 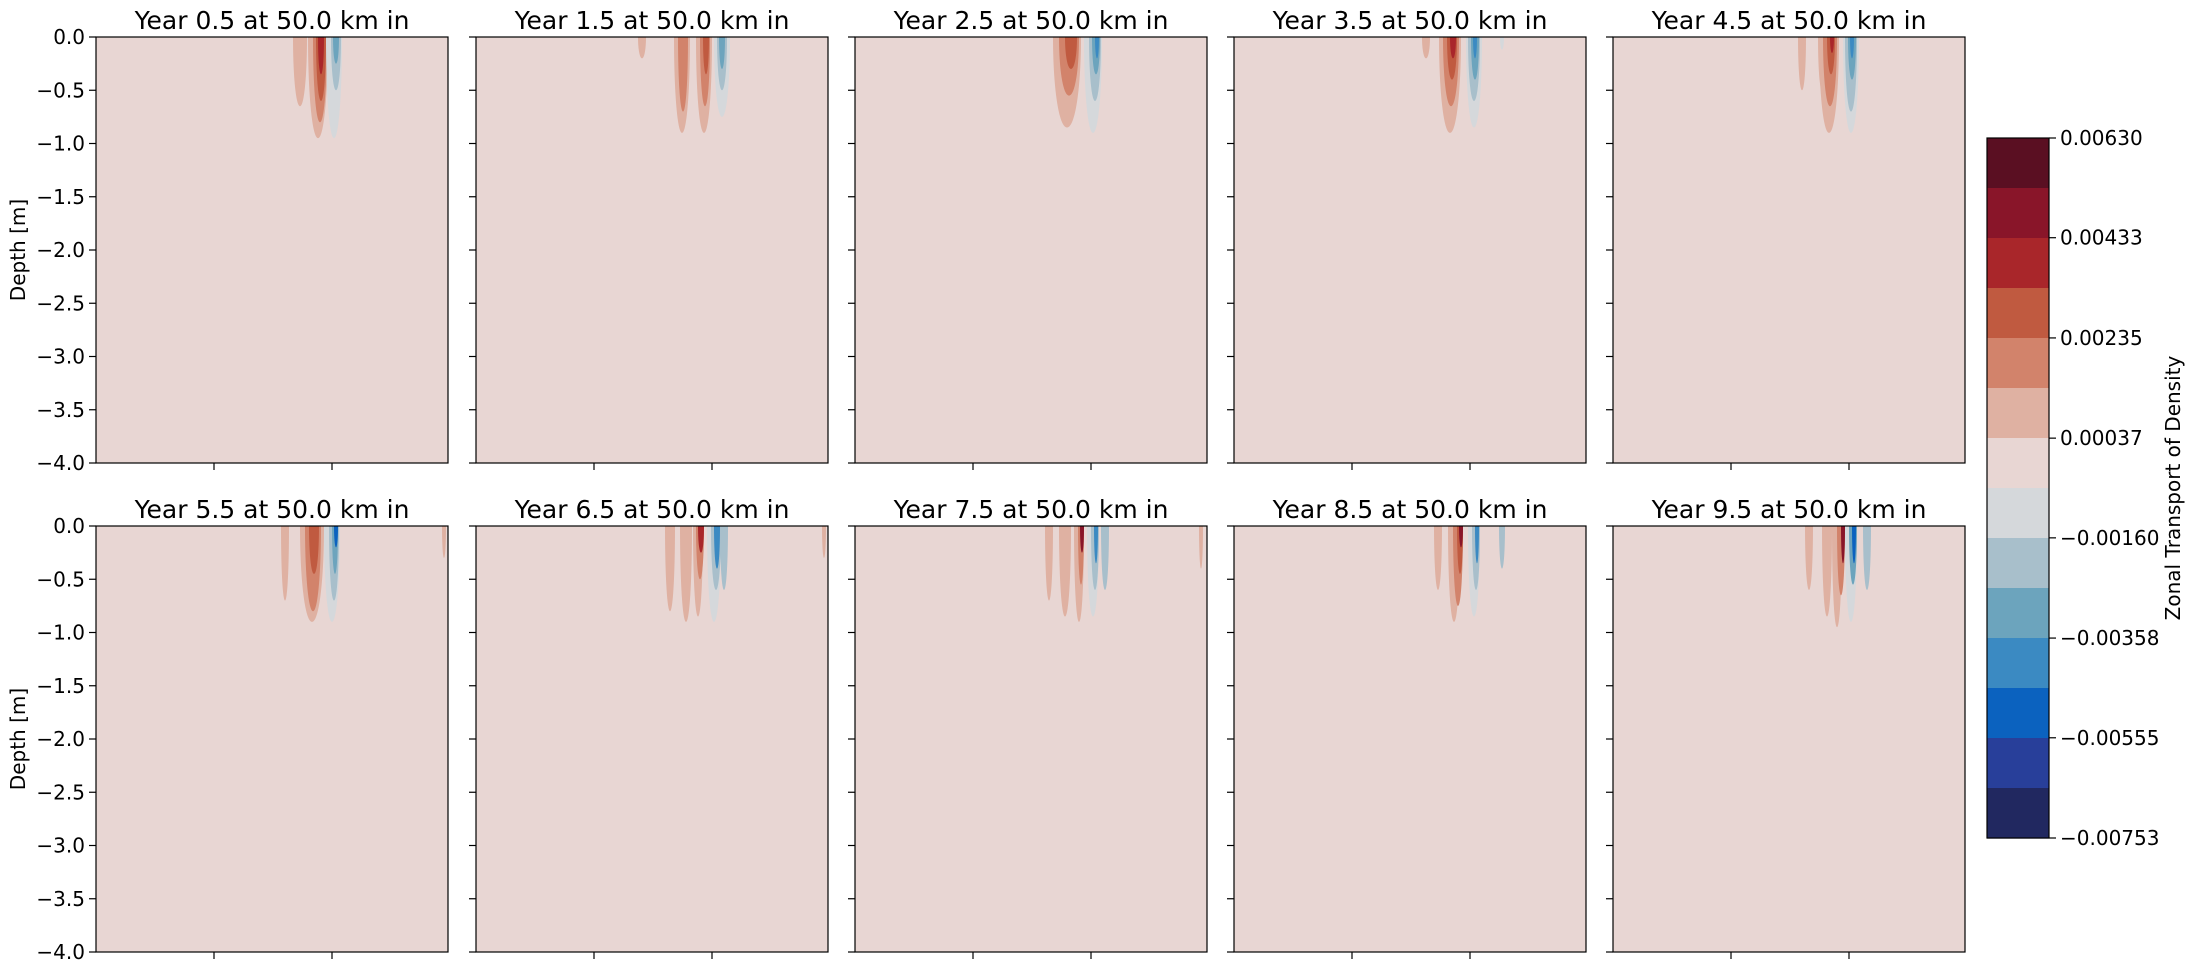 What do you see at coordinates (1789, 509) in the screenshot?
I see `panel-title: Year 9.5 at 50.0 km in` at bounding box center [1789, 509].